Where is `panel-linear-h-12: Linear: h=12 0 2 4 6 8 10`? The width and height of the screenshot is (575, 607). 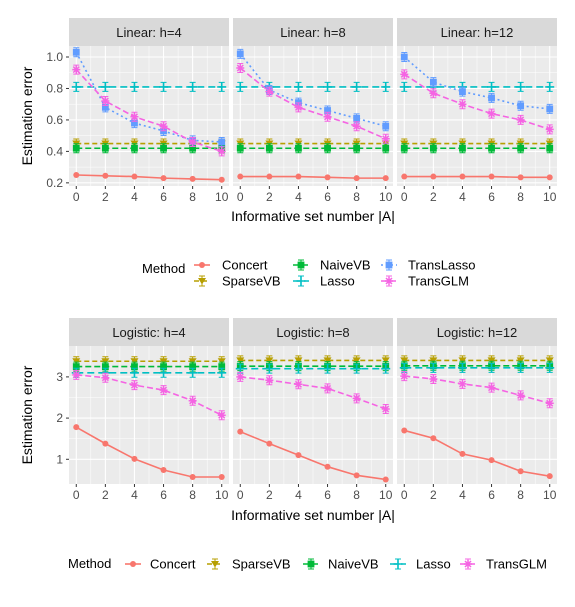 panel-linear-h-12: Linear: h=12 0 2 4 6 8 10 is located at coordinates (477, 111).